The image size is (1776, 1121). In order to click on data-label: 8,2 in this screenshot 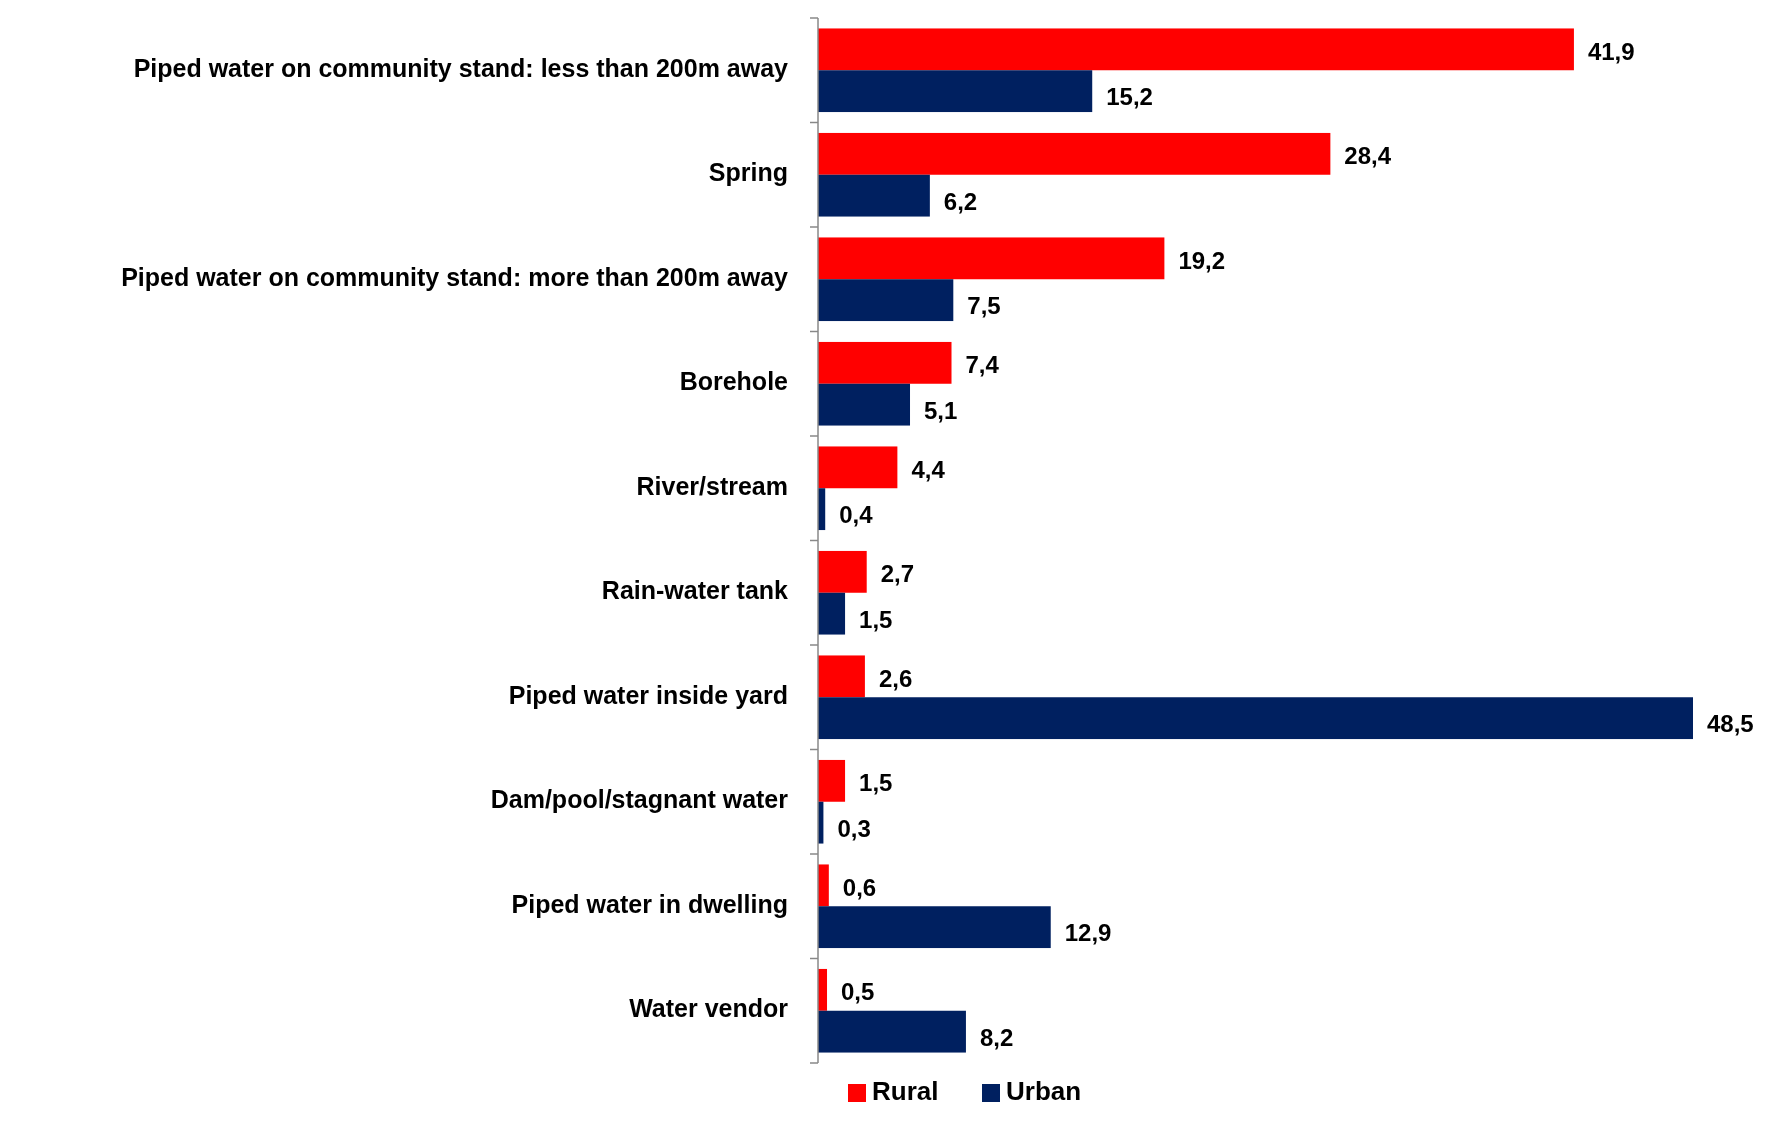, I will do `click(996, 1037)`.